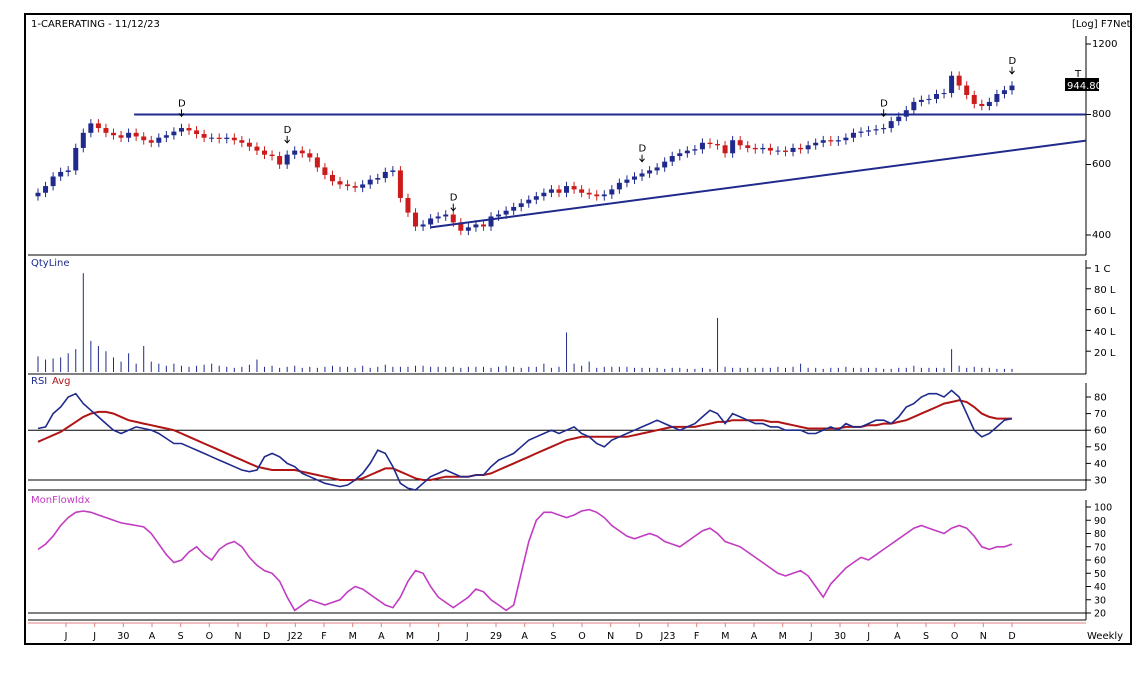 The width and height of the screenshot is (1147, 674). What do you see at coordinates (1100, 600) in the screenshot?
I see `mfi-tick-label: 30` at bounding box center [1100, 600].